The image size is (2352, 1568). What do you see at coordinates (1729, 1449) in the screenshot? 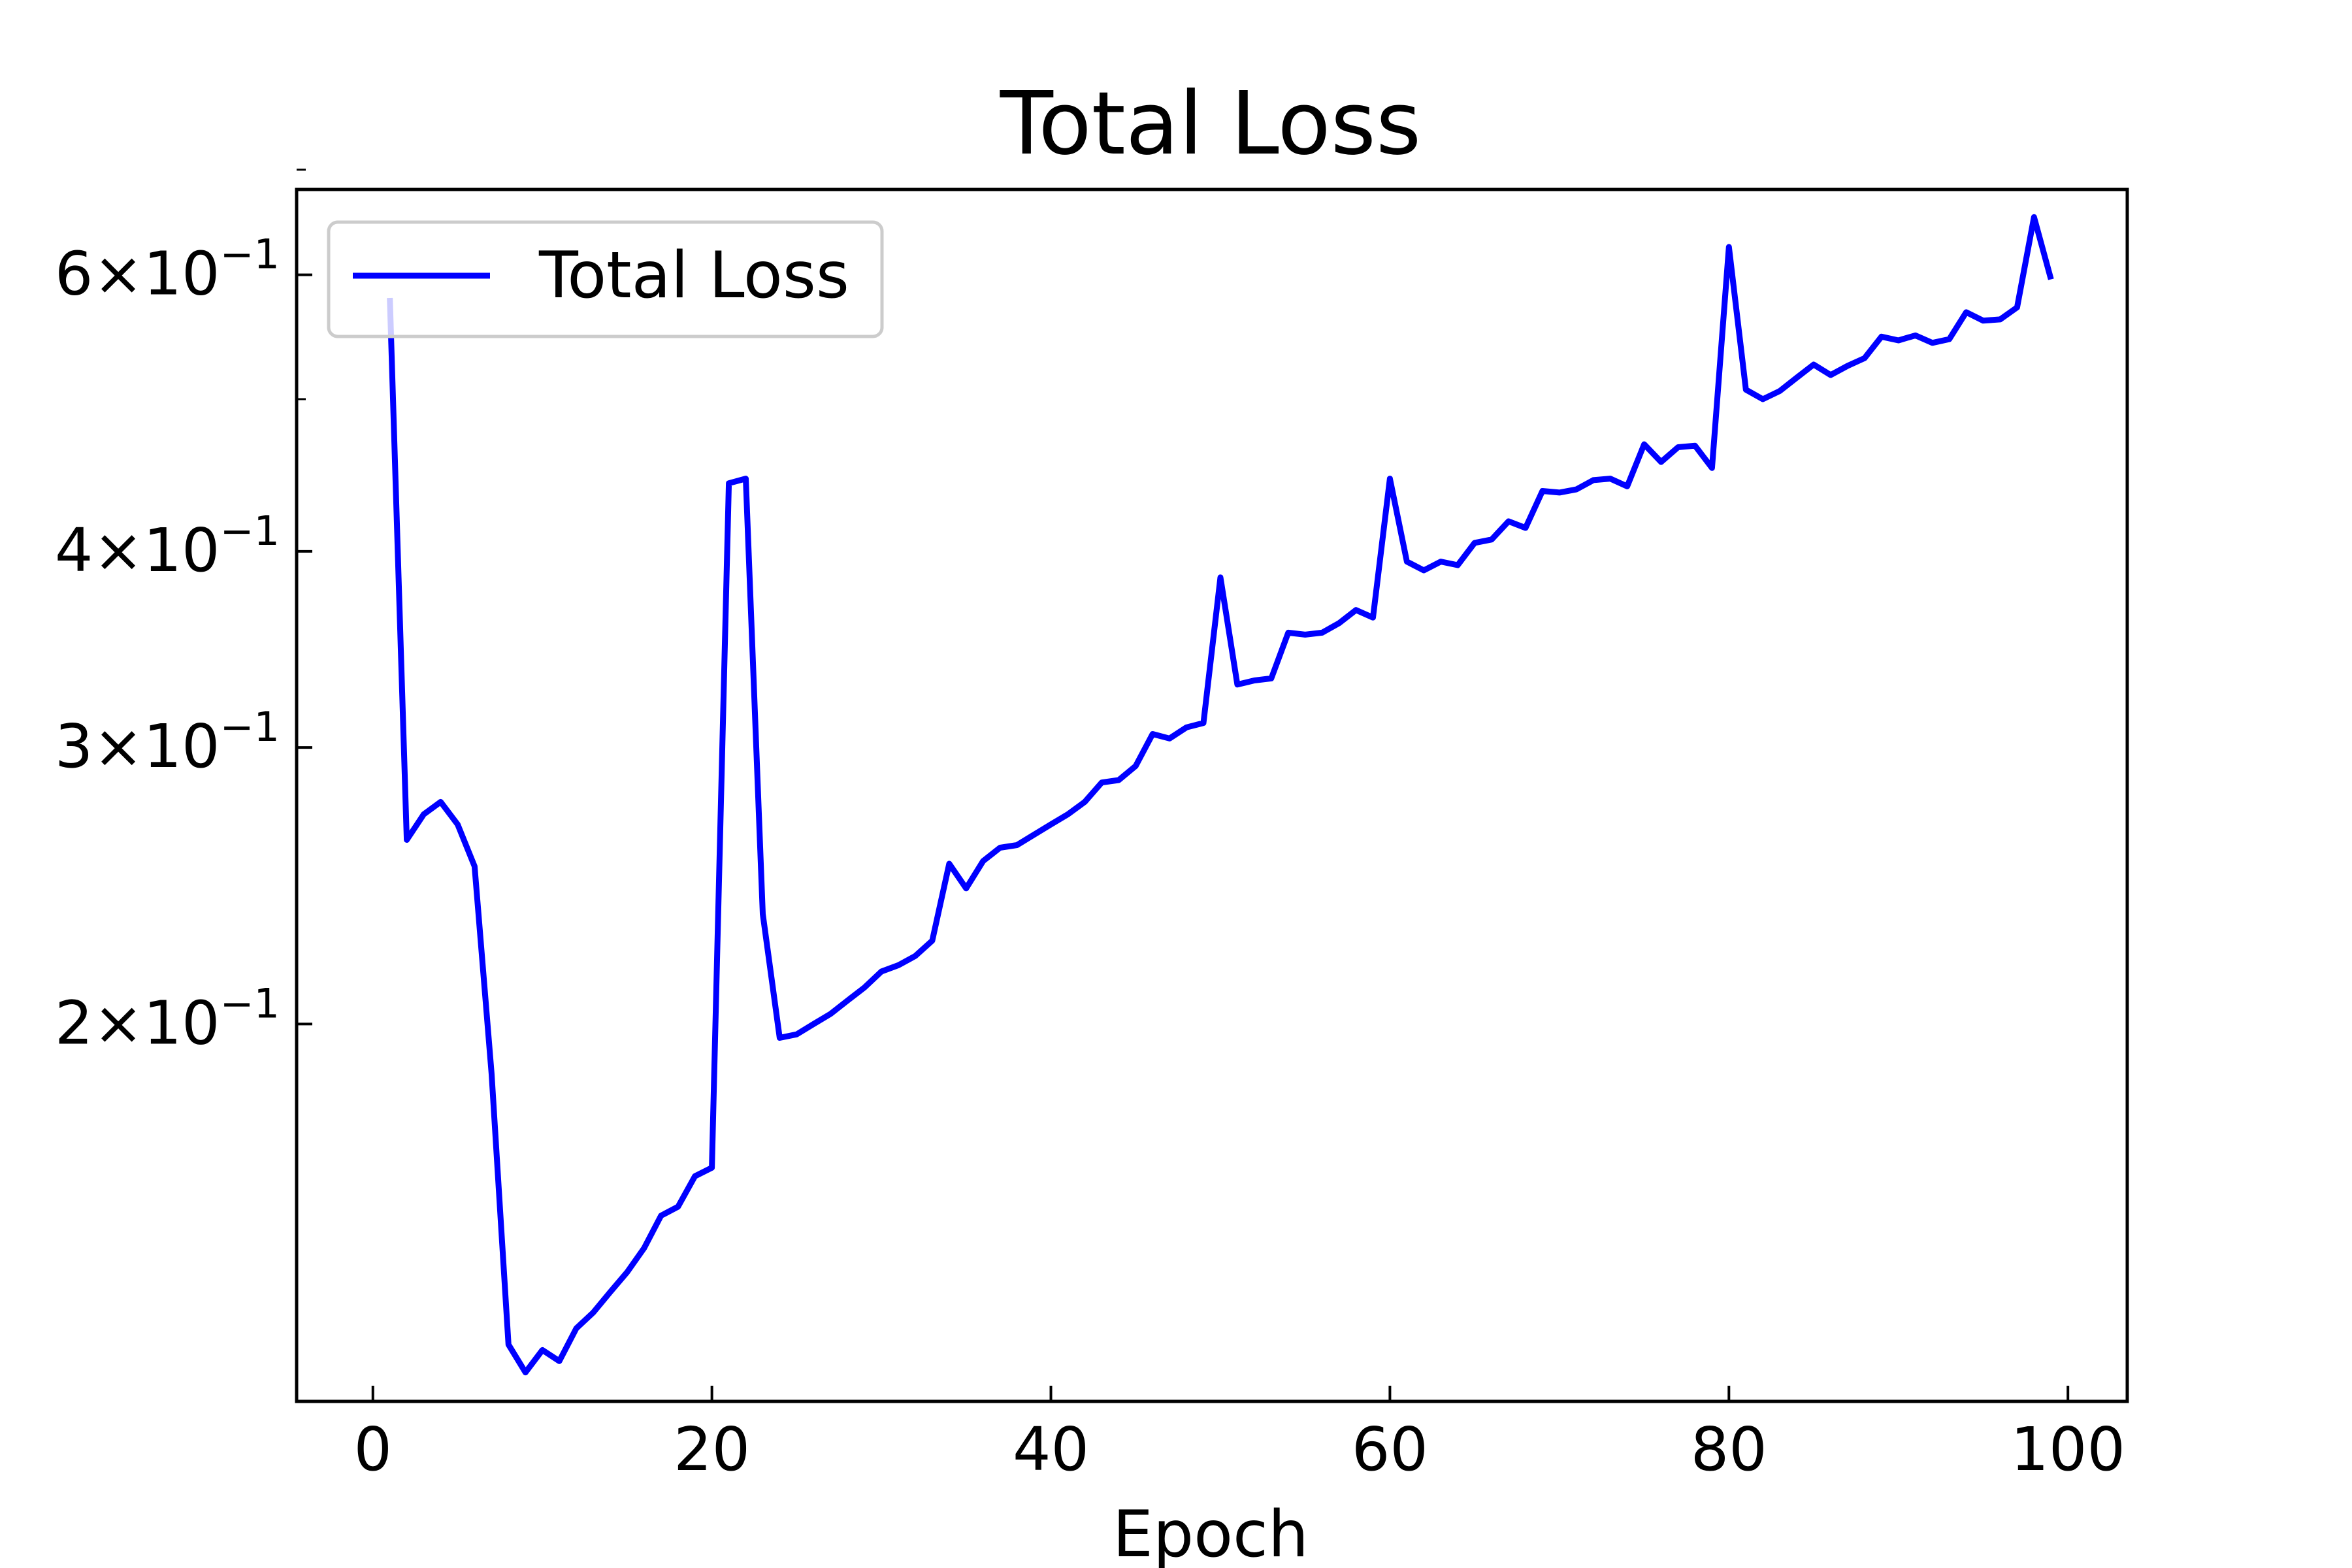
I see `x-tick-label: 80` at bounding box center [1729, 1449].